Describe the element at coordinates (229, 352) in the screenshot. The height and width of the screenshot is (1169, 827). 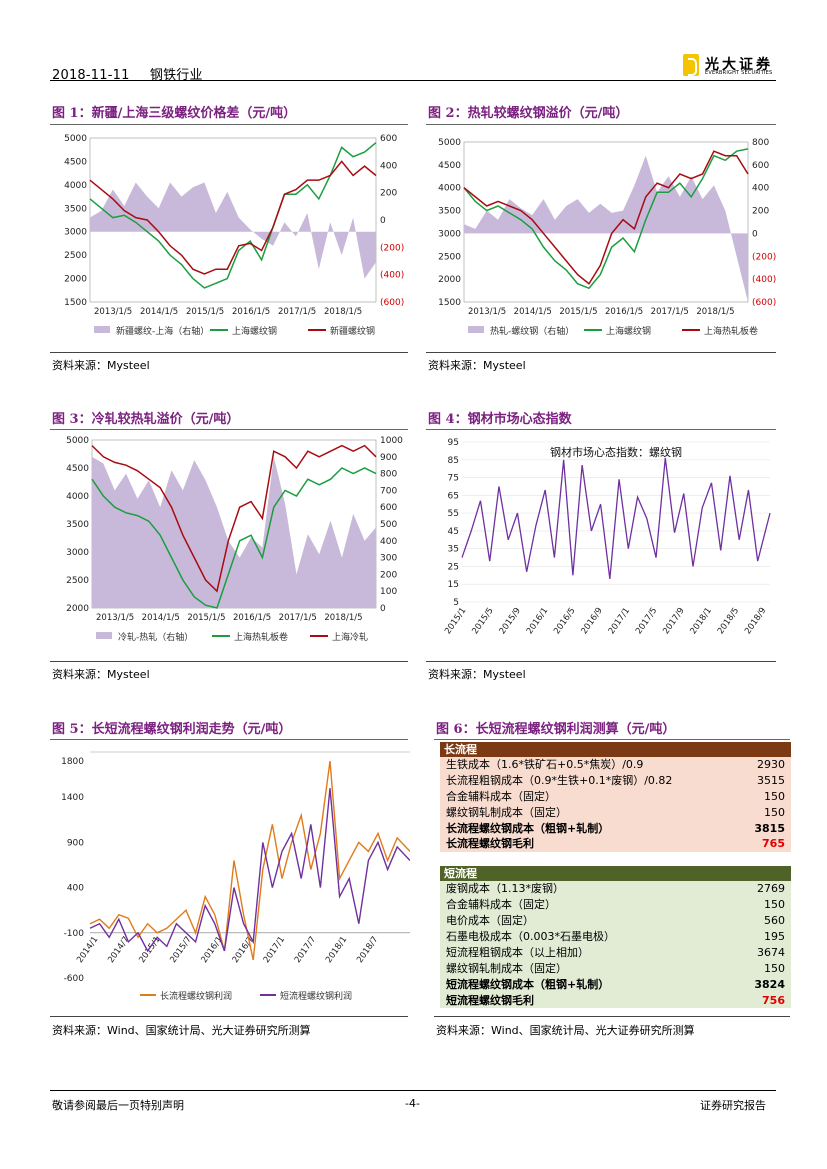
I see `fig1-source-rule` at that location.